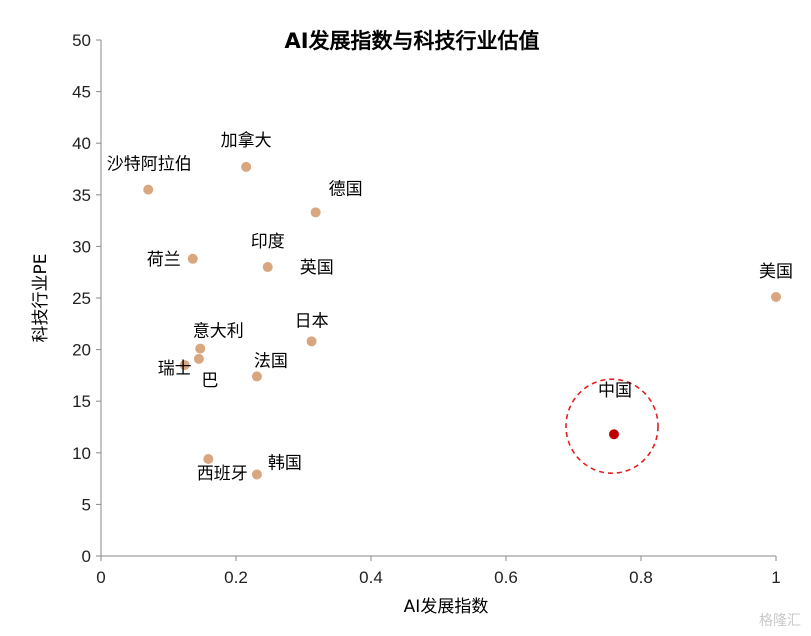 The height and width of the screenshot is (636, 811). Describe the element at coordinates (780, 621) in the screenshot. I see `watermark-text: 格隆汇` at that location.